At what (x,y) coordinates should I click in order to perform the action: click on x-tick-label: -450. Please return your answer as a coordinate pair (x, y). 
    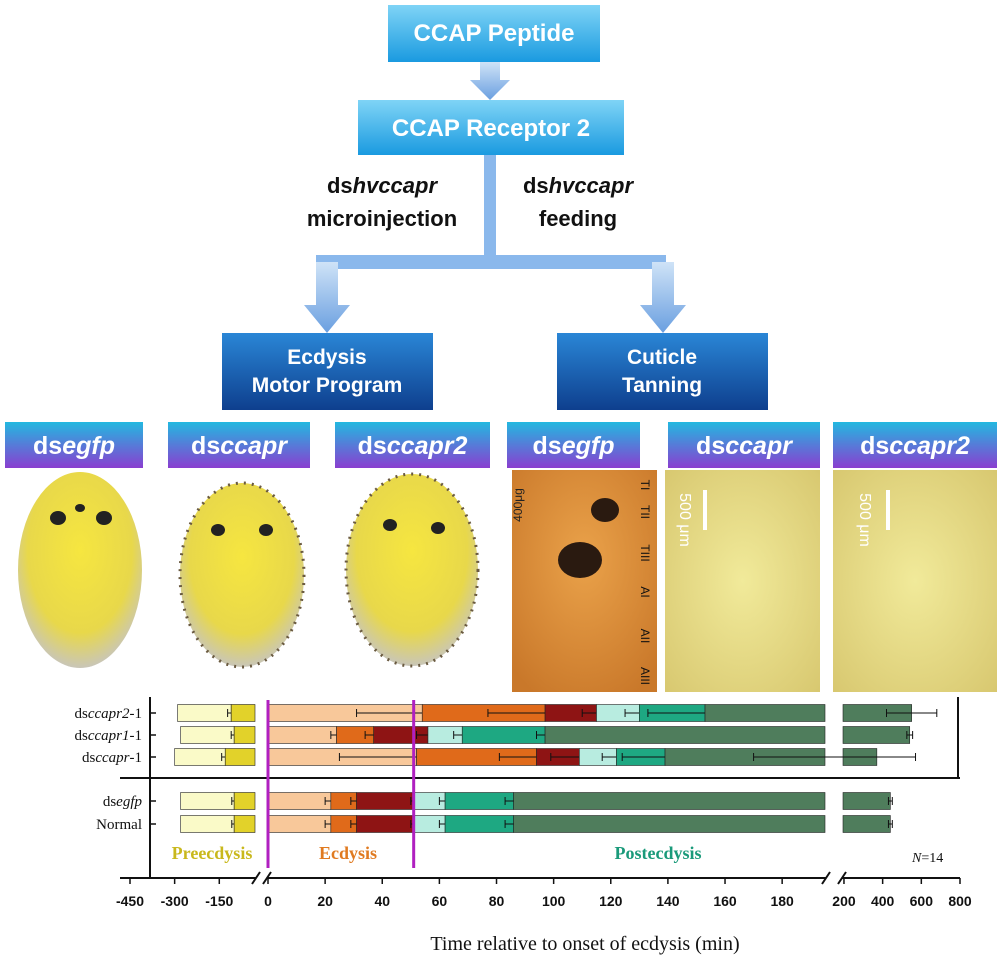
    Looking at the image, I should click on (130, 901).